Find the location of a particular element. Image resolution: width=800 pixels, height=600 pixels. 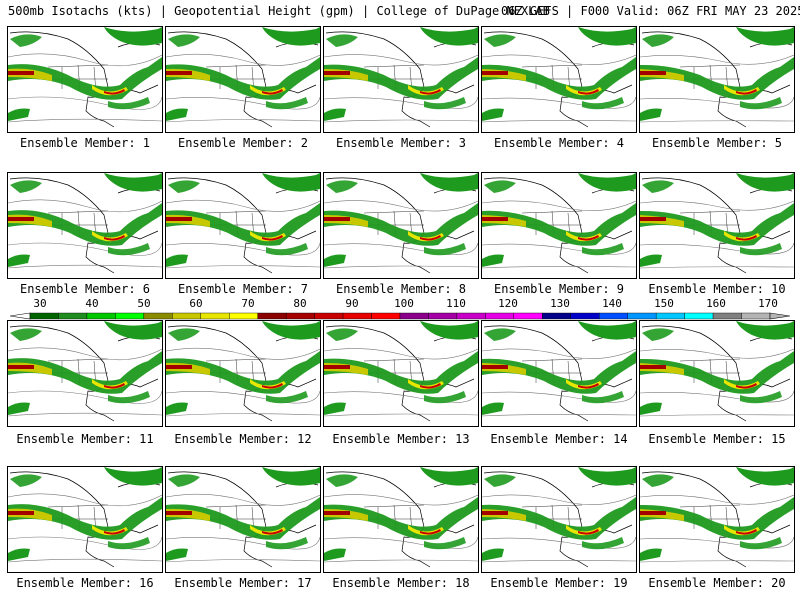

ensemble-member-label: Ensemble Member: 13 is located at coordinates (401, 439).